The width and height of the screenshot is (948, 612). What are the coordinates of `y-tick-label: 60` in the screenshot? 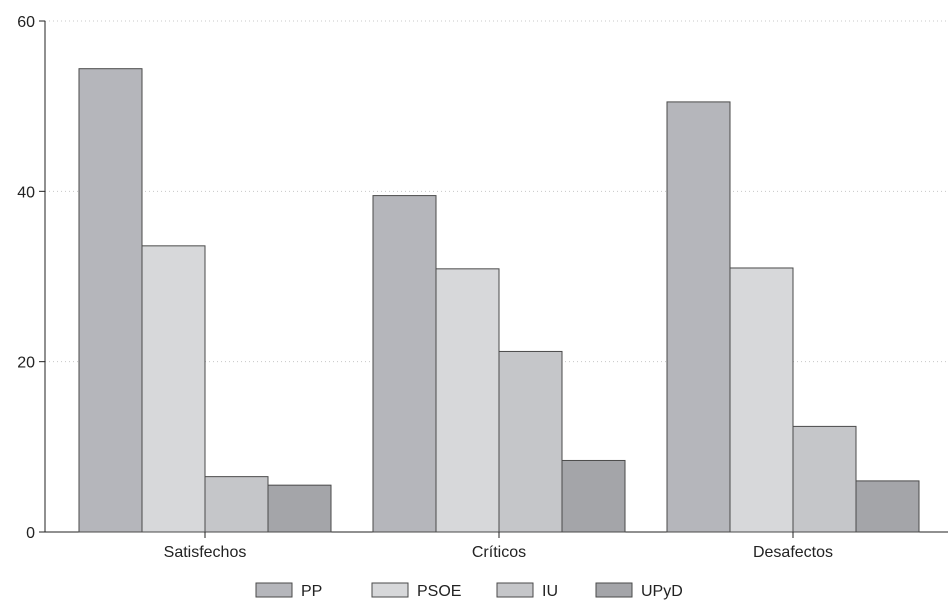 It's located at (26, 22).